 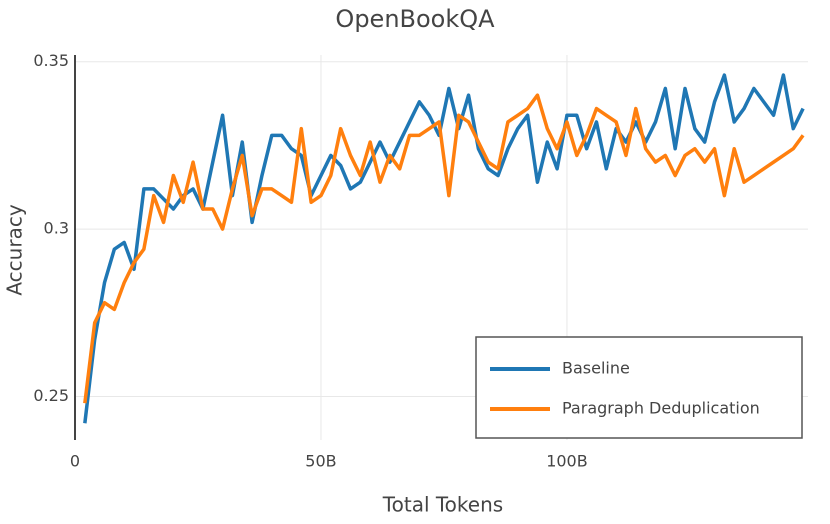 I want to click on y-tick-label: 0.25, so click(x=51, y=395).